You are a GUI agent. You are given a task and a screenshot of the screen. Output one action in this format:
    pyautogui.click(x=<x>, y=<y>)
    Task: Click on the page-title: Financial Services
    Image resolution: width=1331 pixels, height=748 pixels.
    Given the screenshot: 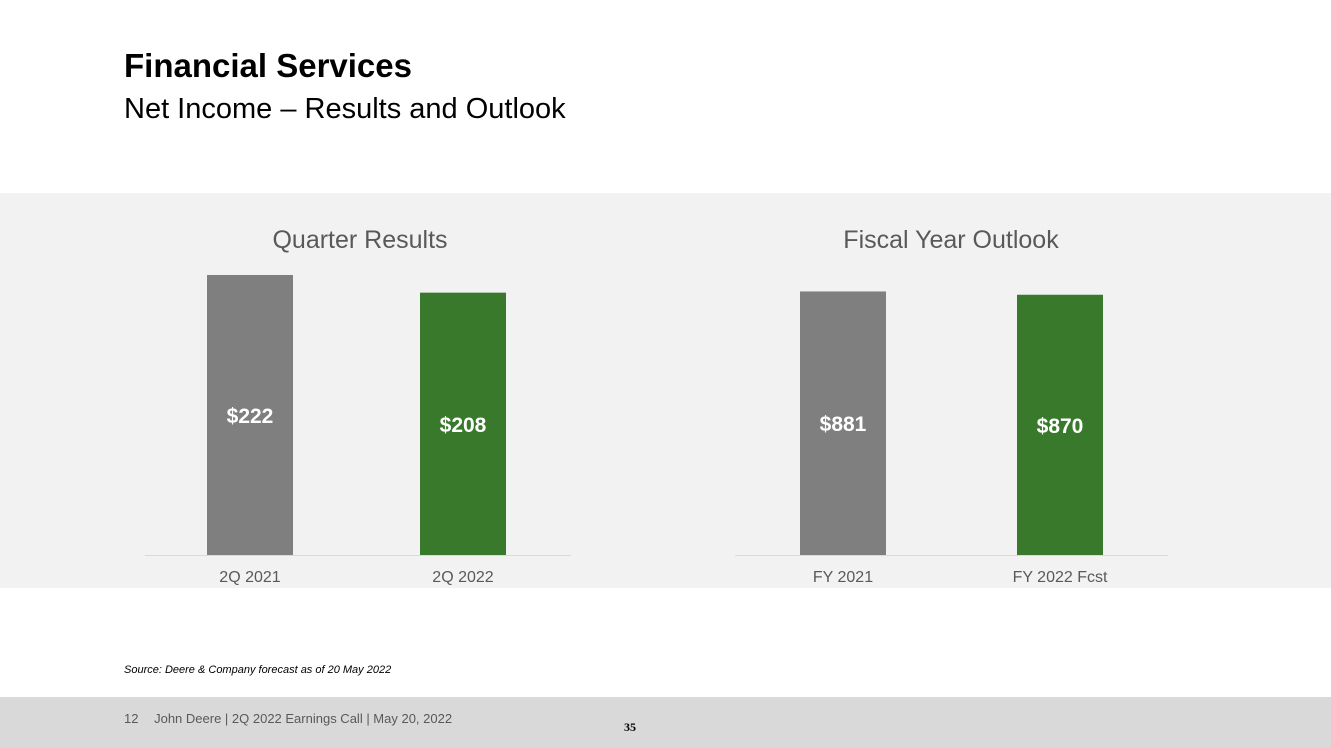 What is the action you would take?
    pyautogui.click(x=268, y=65)
    